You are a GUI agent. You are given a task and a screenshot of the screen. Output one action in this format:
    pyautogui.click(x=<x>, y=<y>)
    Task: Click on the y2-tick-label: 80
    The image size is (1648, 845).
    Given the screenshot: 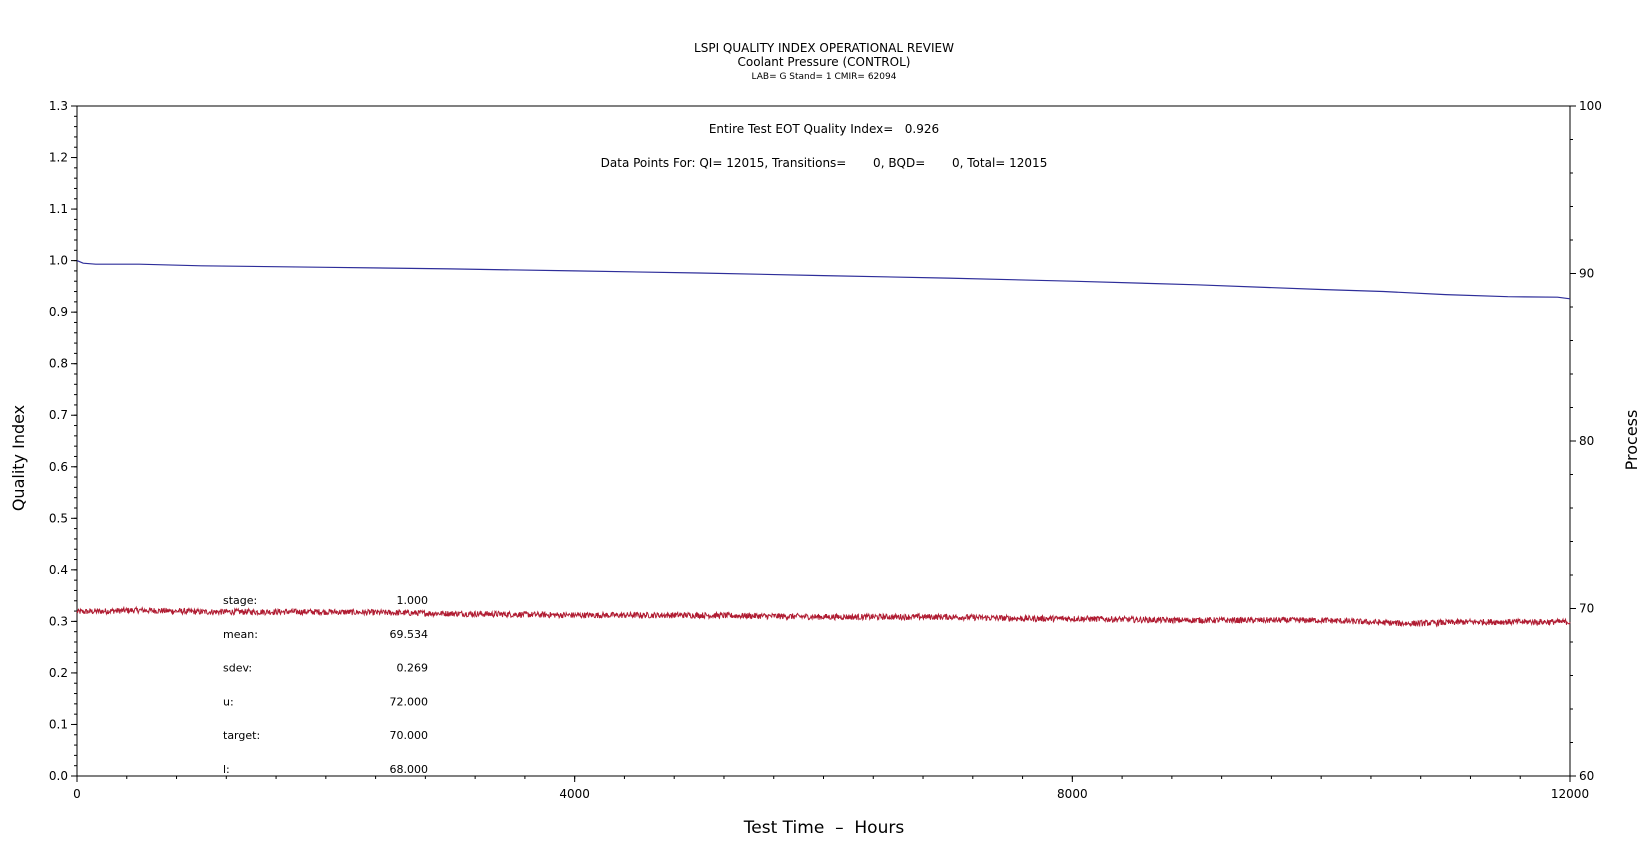 What is the action you would take?
    pyautogui.click(x=1586, y=441)
    